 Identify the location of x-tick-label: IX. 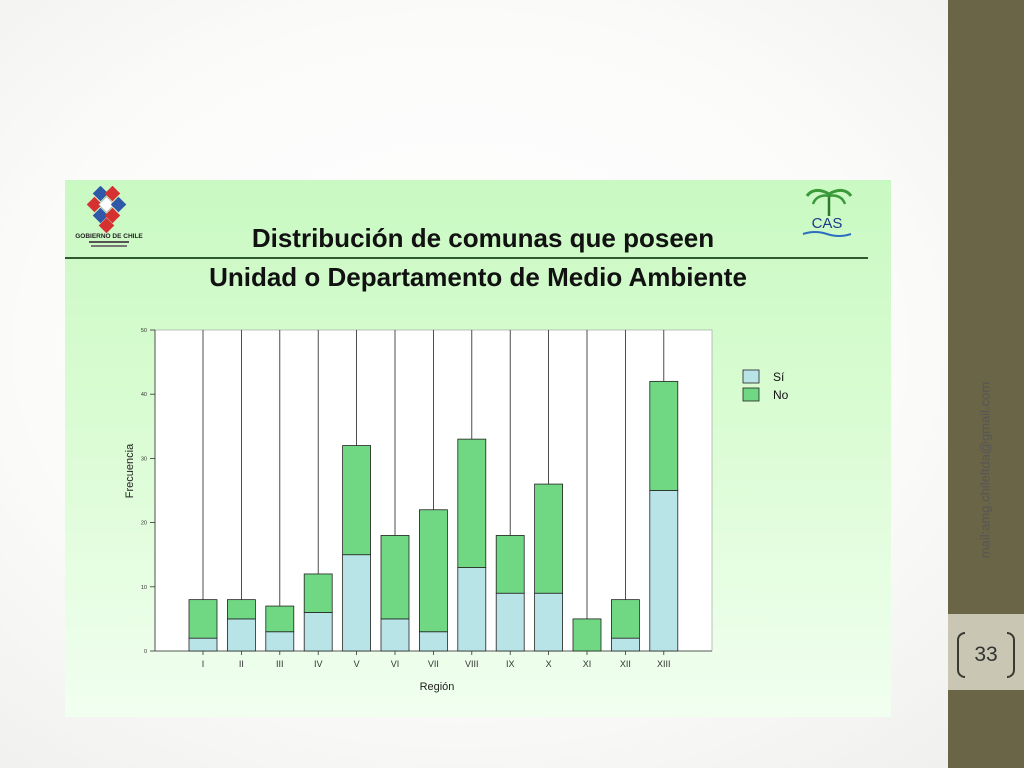
(510, 664).